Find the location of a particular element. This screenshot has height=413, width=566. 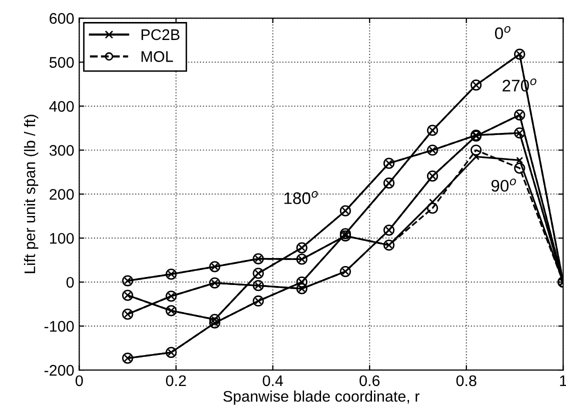

annotation: 180$^{o}$ is located at coordinates (301, 197).